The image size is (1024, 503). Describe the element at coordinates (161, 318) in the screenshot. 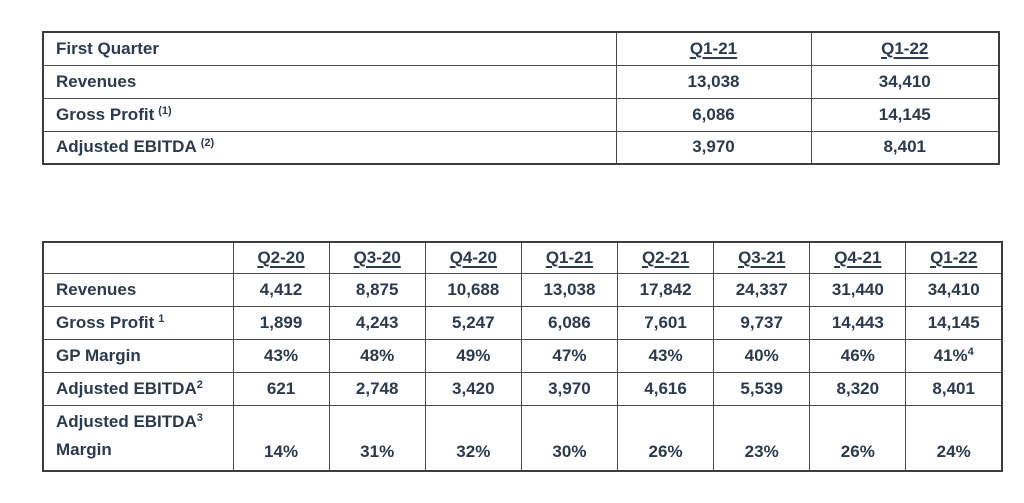

I see `footnote-marker: 1` at that location.